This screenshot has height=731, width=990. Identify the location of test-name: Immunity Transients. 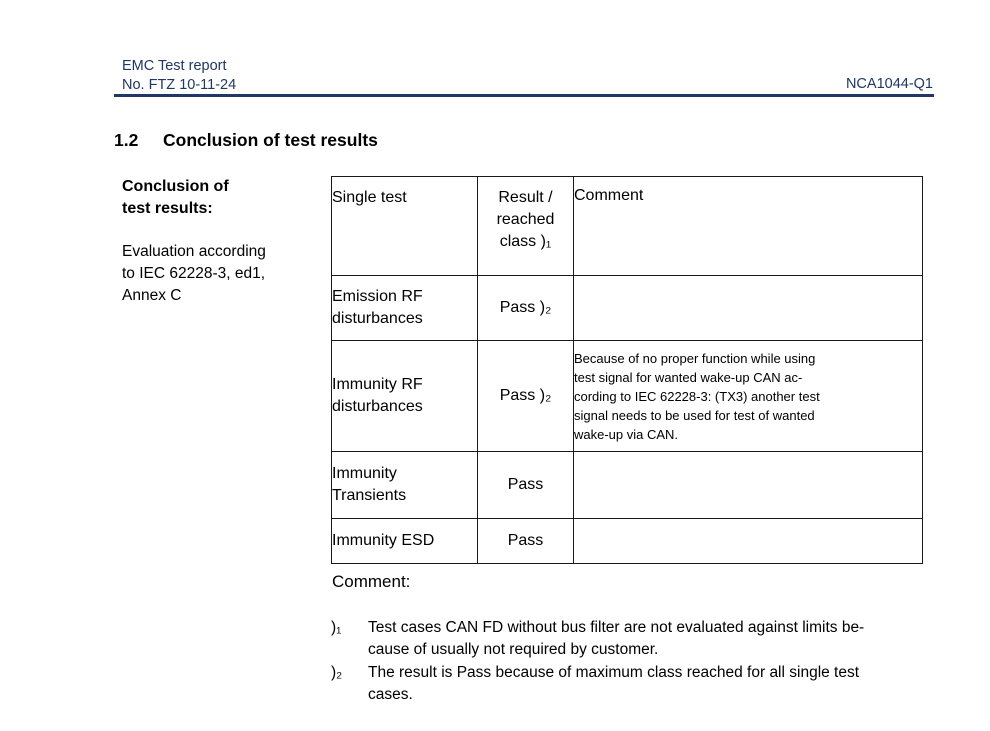
(404, 485).